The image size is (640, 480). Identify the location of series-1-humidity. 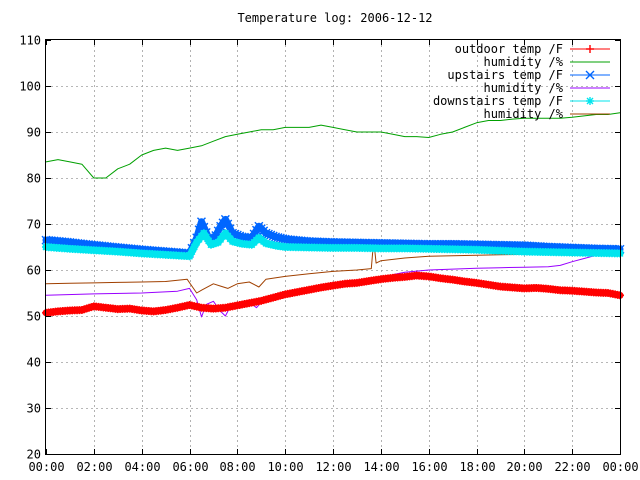
(333, 145).